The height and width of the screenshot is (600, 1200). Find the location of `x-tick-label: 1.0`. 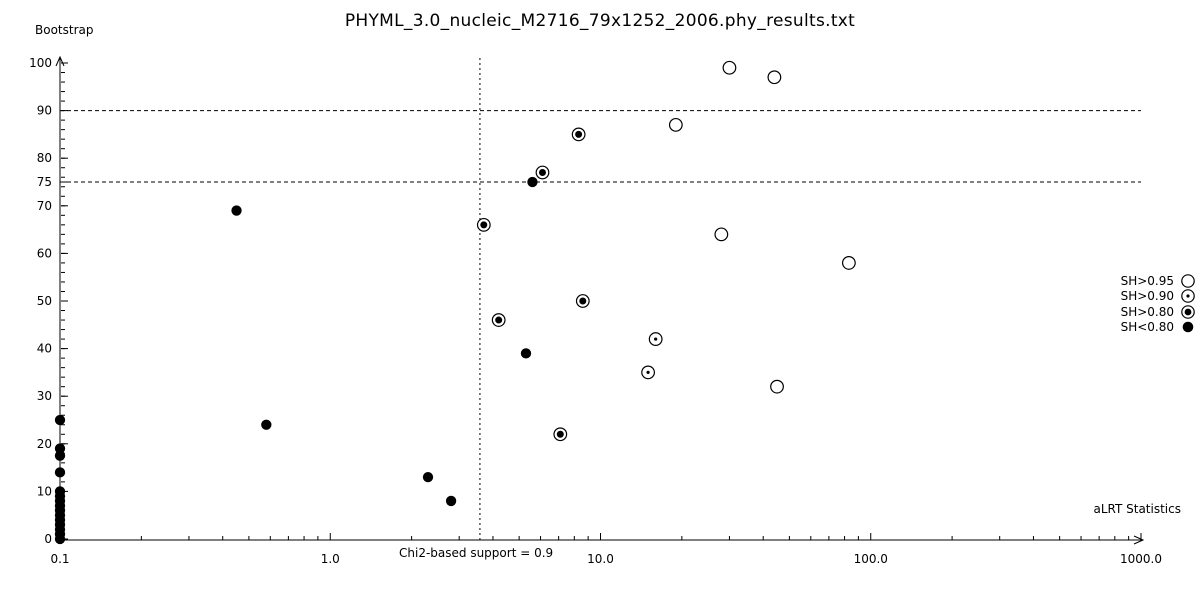

x-tick-label: 1.0 is located at coordinates (330, 559).